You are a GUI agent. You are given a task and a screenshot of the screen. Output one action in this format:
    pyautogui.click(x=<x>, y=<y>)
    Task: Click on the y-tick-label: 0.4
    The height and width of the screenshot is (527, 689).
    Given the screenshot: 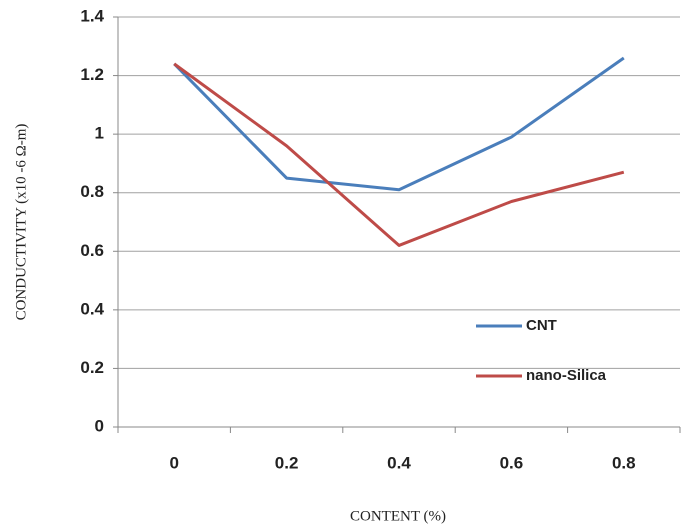 What is the action you would take?
    pyautogui.click(x=92, y=308)
    